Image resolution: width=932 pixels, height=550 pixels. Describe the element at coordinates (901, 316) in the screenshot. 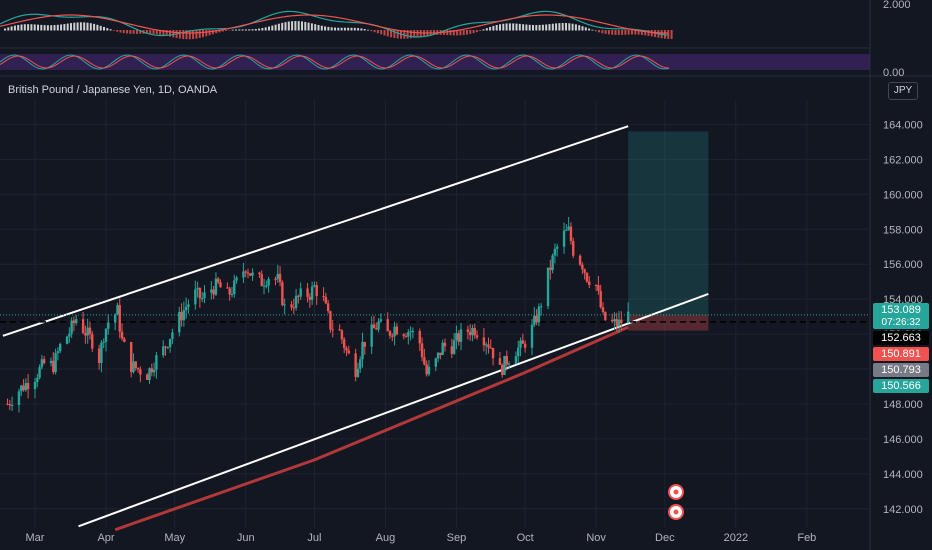

I see `last-price-label: 153.089 07:26:32` at that location.